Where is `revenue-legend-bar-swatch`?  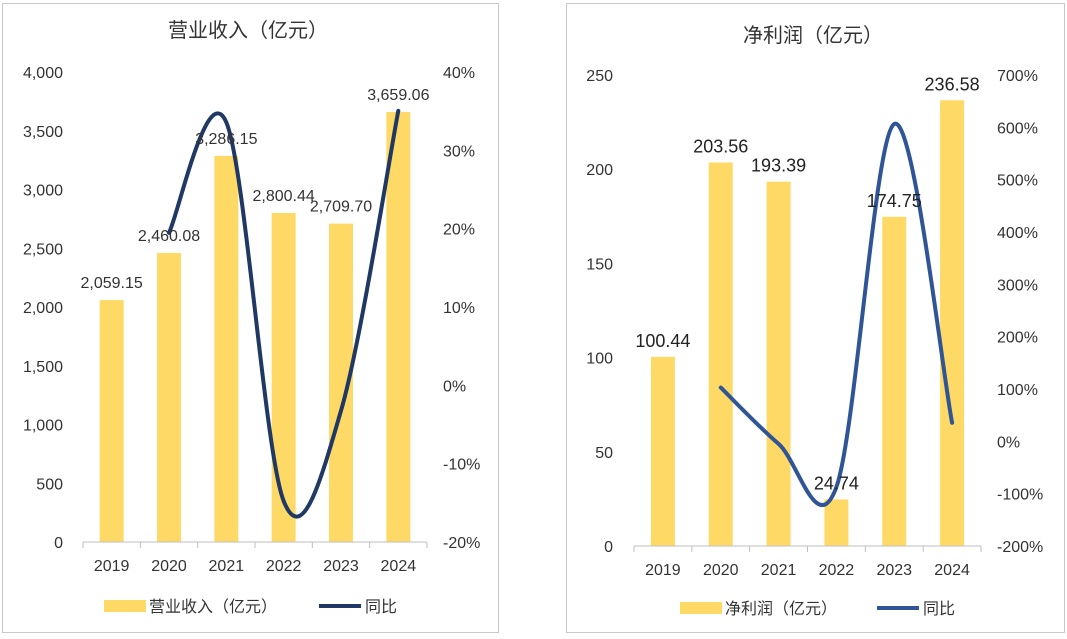
revenue-legend-bar-swatch is located at coordinates (125, 606).